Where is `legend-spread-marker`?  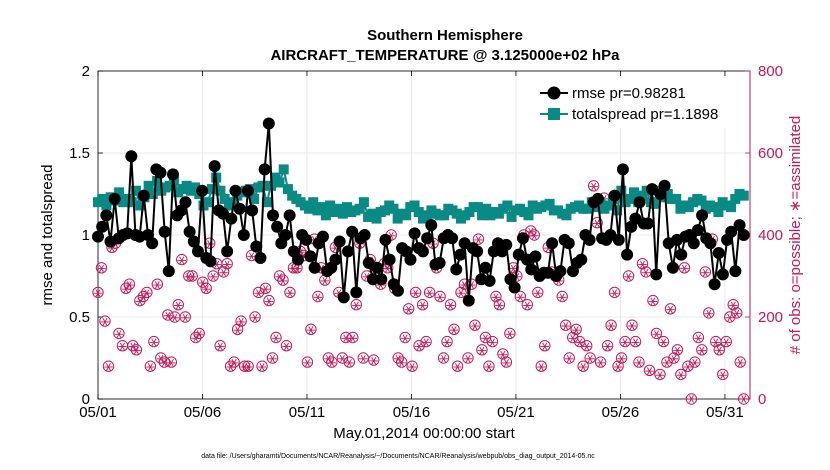
legend-spread-marker is located at coordinates (554, 114).